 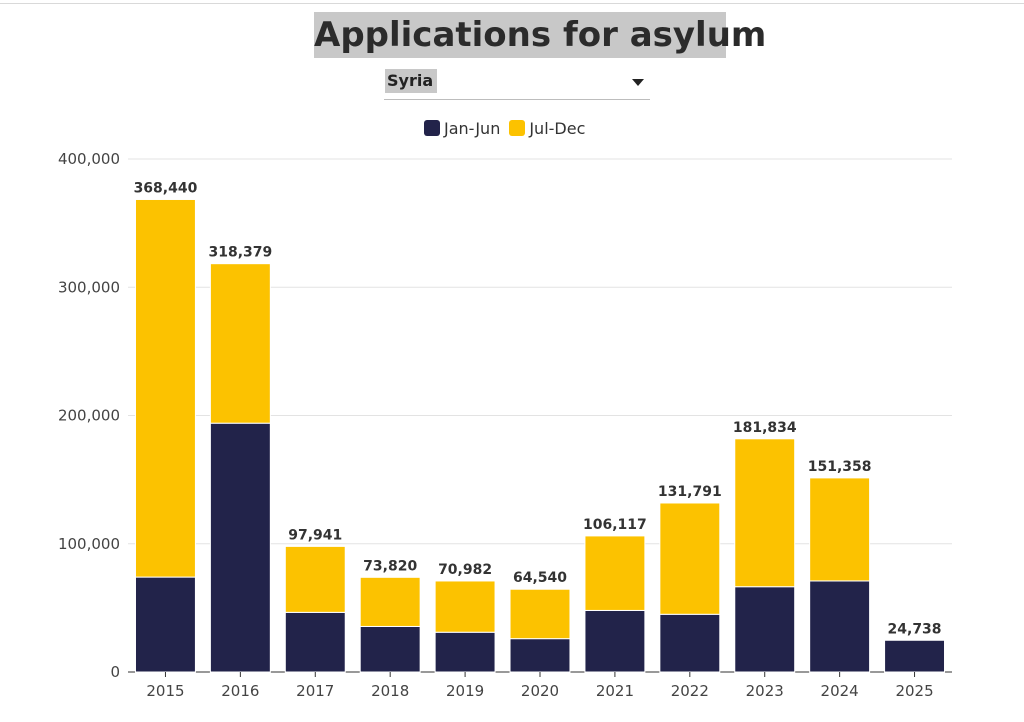 What do you see at coordinates (512, 3) in the screenshot?
I see `top-divider` at bounding box center [512, 3].